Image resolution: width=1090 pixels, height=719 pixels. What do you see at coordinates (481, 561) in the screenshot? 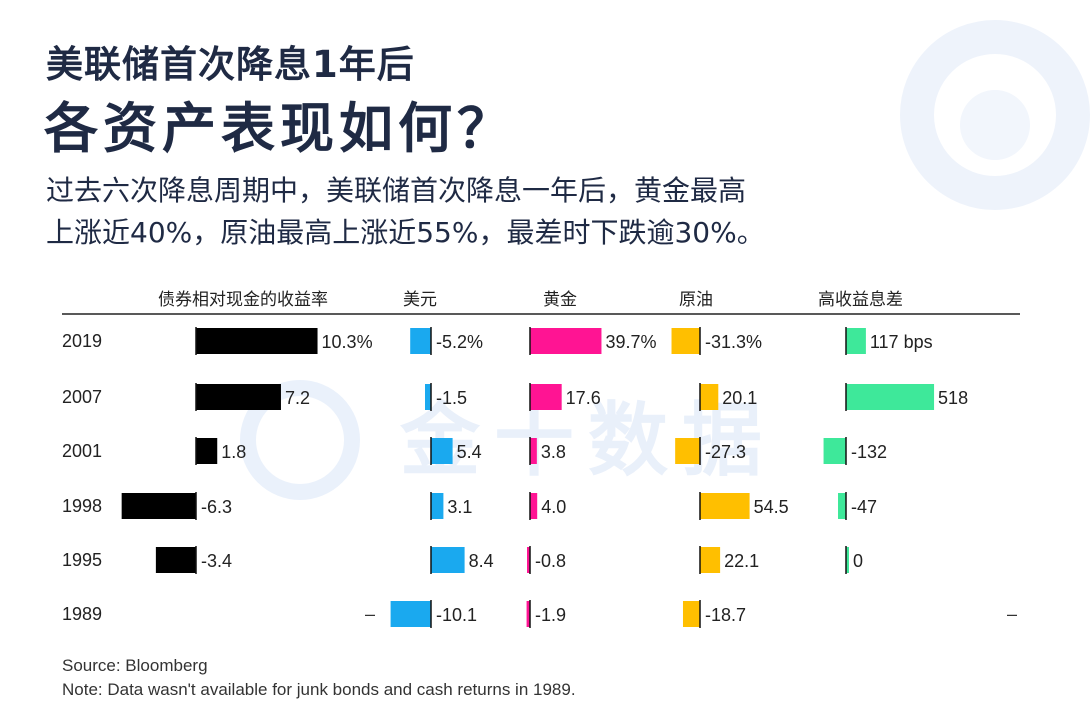
I see `value-label-usd: 8.4` at bounding box center [481, 561].